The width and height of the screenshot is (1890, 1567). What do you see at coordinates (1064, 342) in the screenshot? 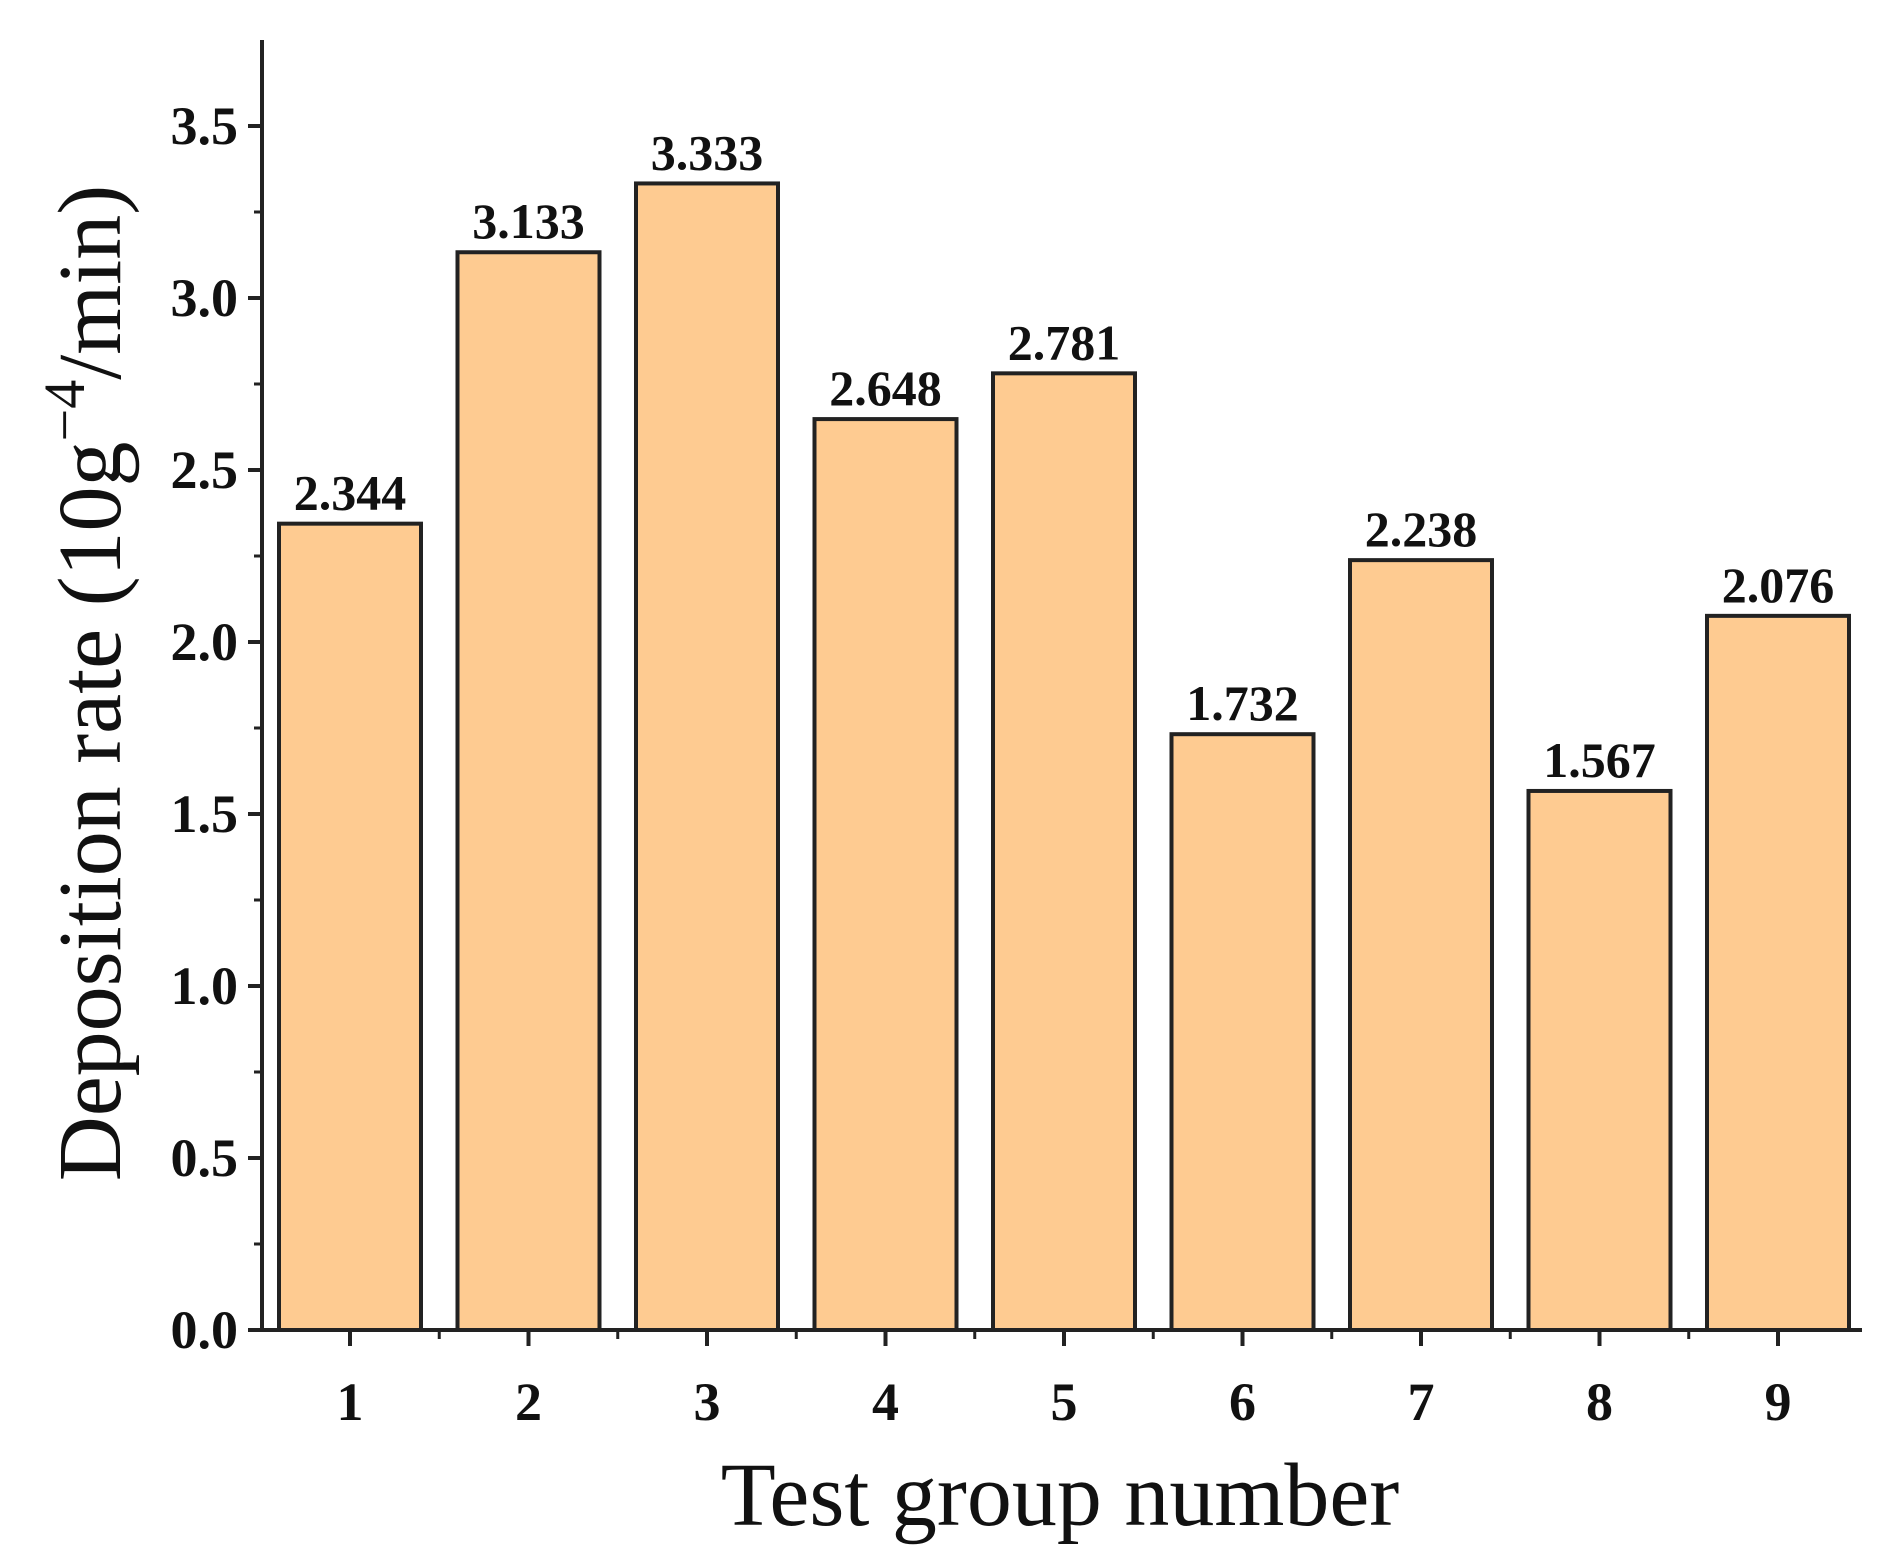
I see `data-label-5: 2.781` at bounding box center [1064, 342].